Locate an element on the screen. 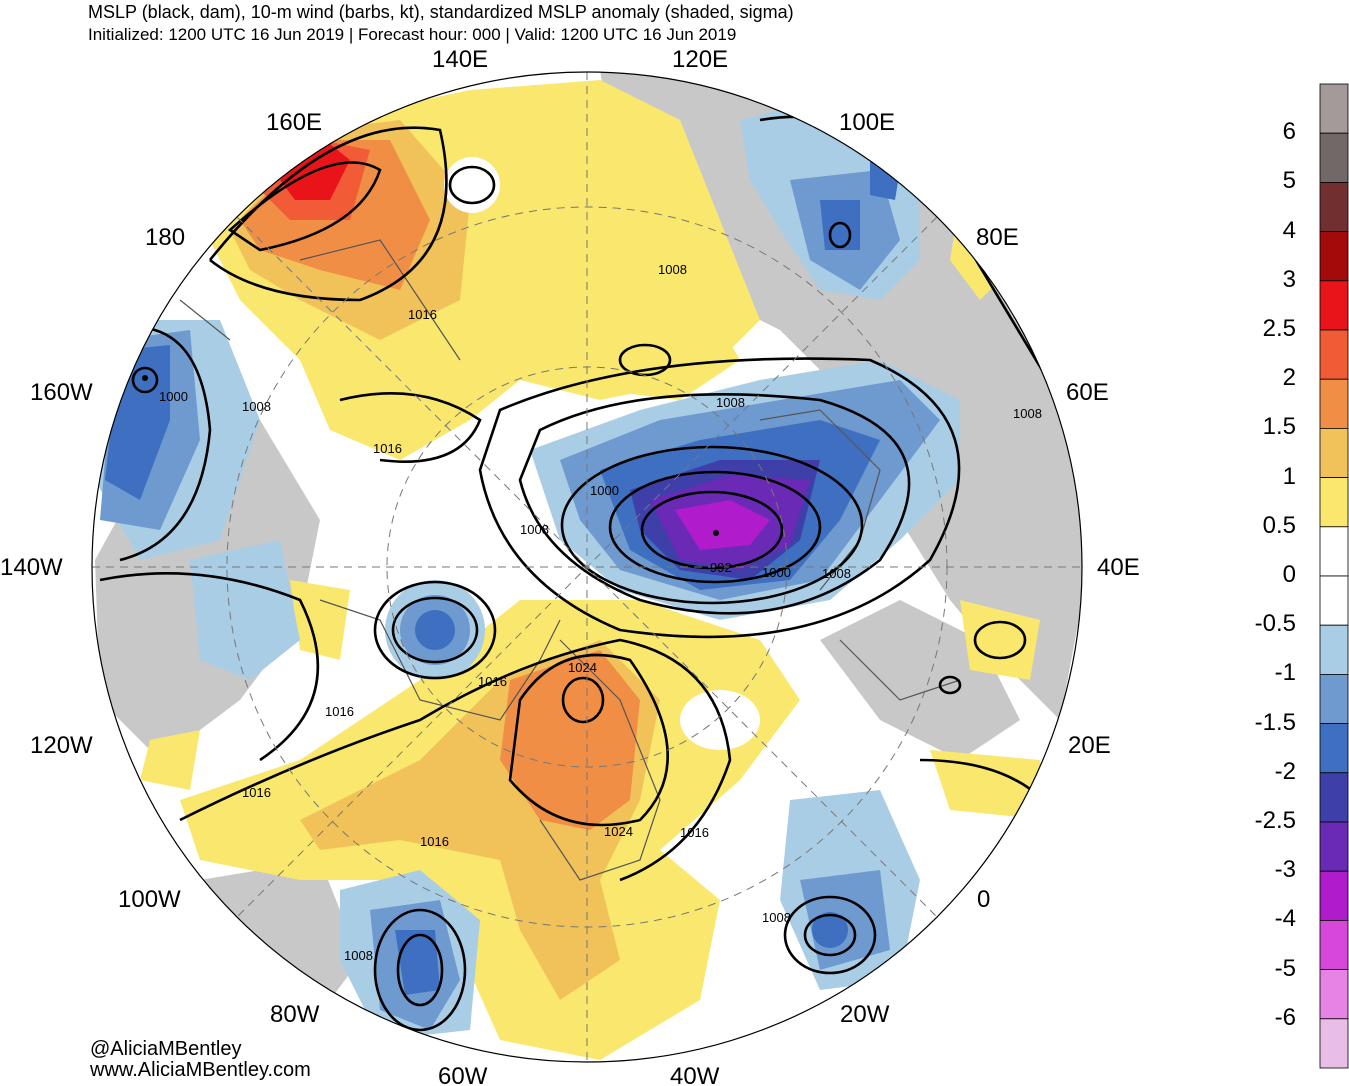 Image resolution: width=1349 pixels, height=1086 pixels. lon-label-120e: 120E is located at coordinates (700, 59).